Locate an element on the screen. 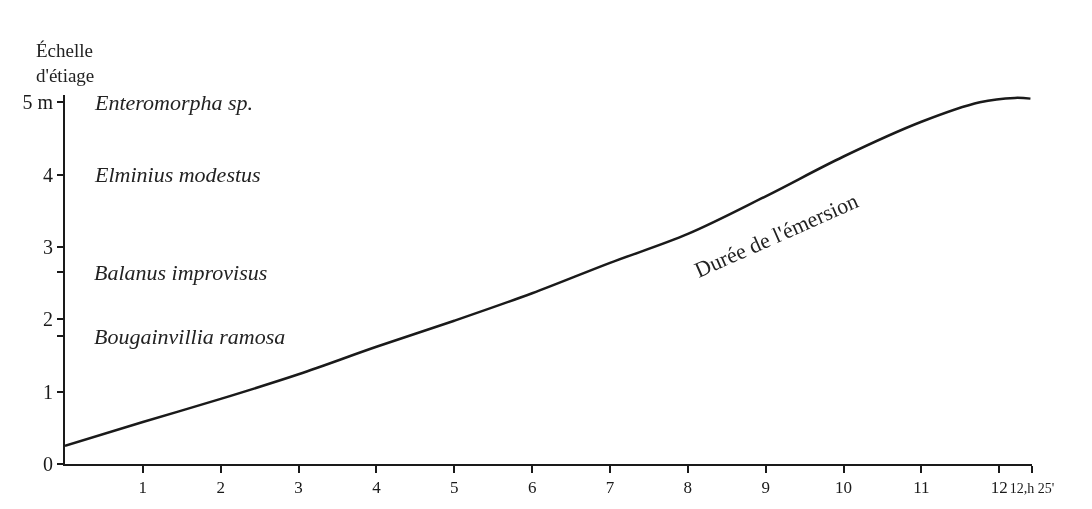 The height and width of the screenshot is (509, 1092). x-tick-label: 9 is located at coordinates (765, 488).